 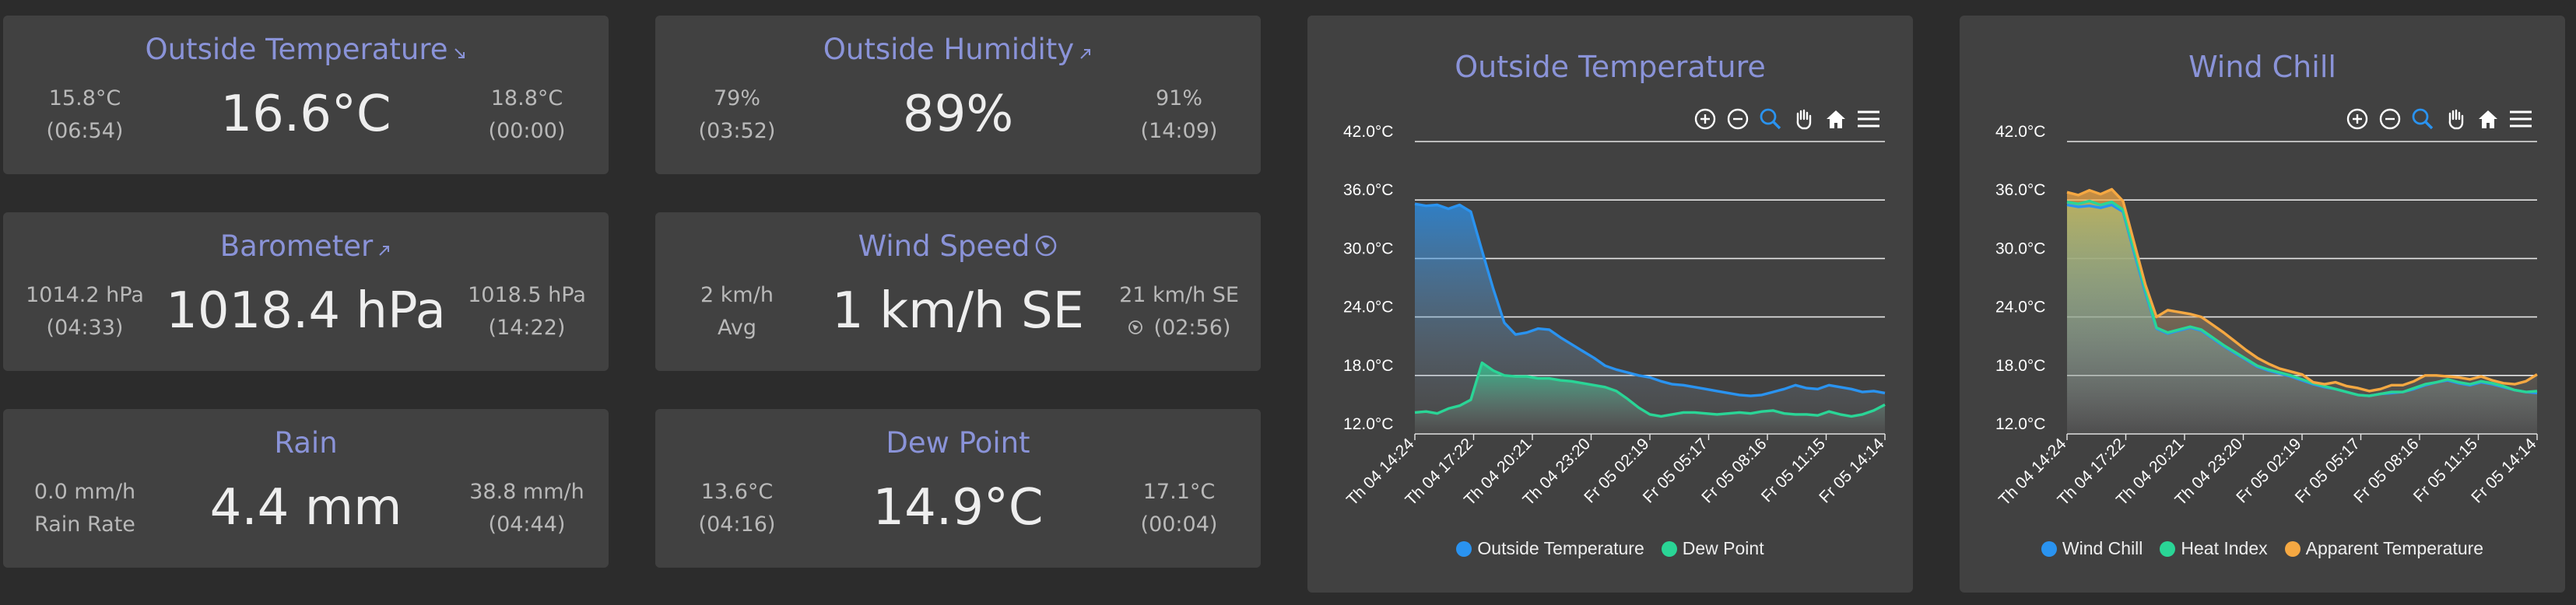 What do you see at coordinates (2262, 67) in the screenshot?
I see `chart-title: Wind Chill` at bounding box center [2262, 67].